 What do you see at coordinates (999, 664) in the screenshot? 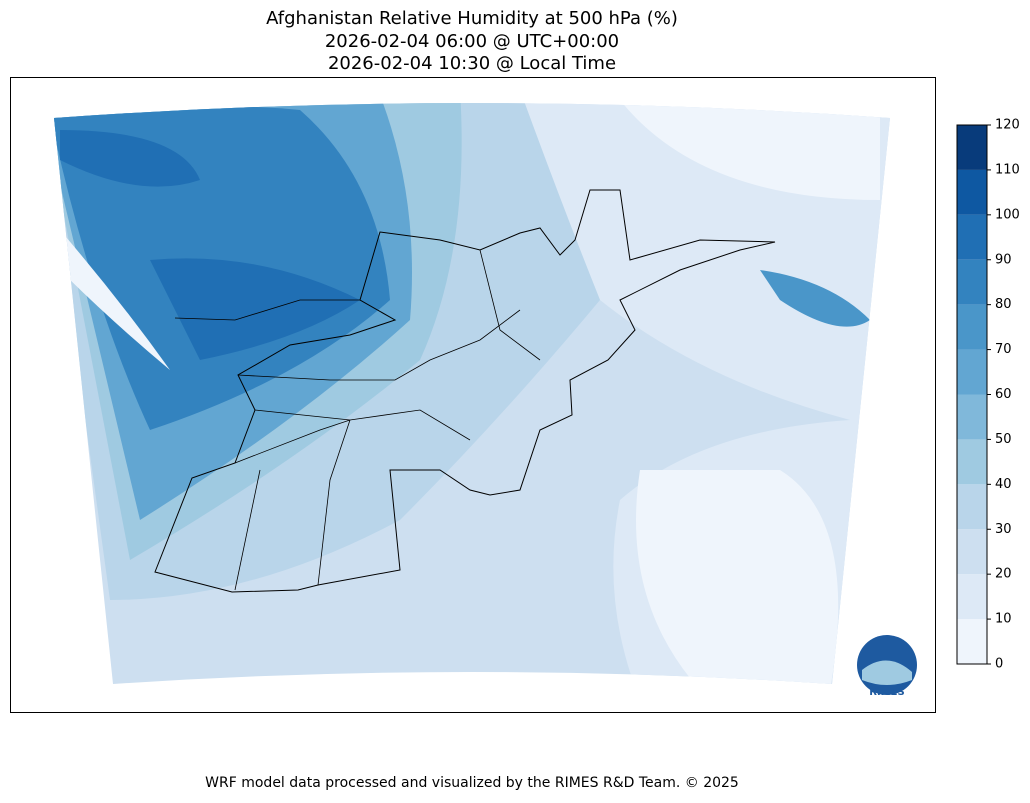
I see `colorbar-tick-label: 0` at bounding box center [999, 664].